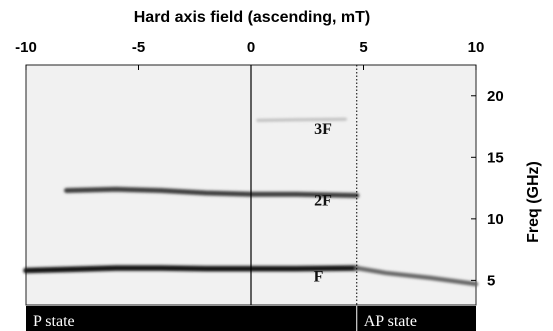  What do you see at coordinates (495, 96) in the screenshot?
I see `right-tick-label: 20` at bounding box center [495, 96].